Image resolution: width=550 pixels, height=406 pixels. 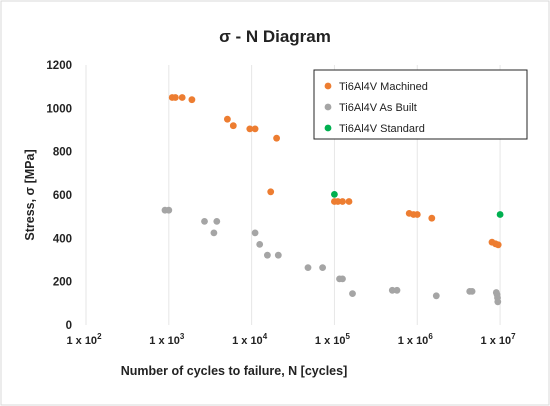 What do you see at coordinates (62, 239) in the screenshot?
I see `y-tick-label: 400` at bounding box center [62, 239].